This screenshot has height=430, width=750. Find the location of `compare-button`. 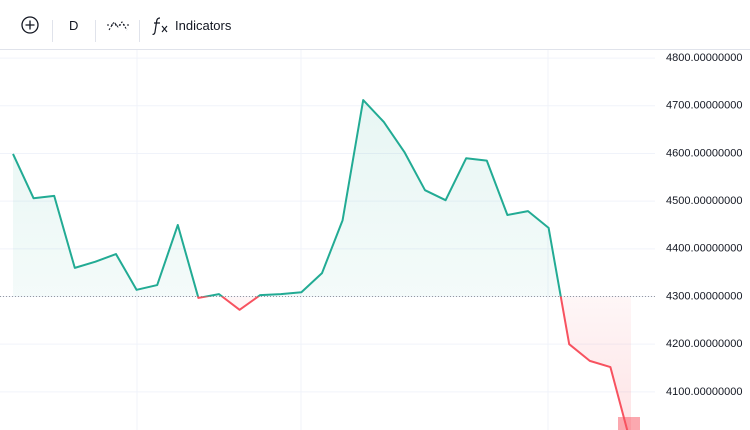

compare-button is located at coordinates (118, 25).